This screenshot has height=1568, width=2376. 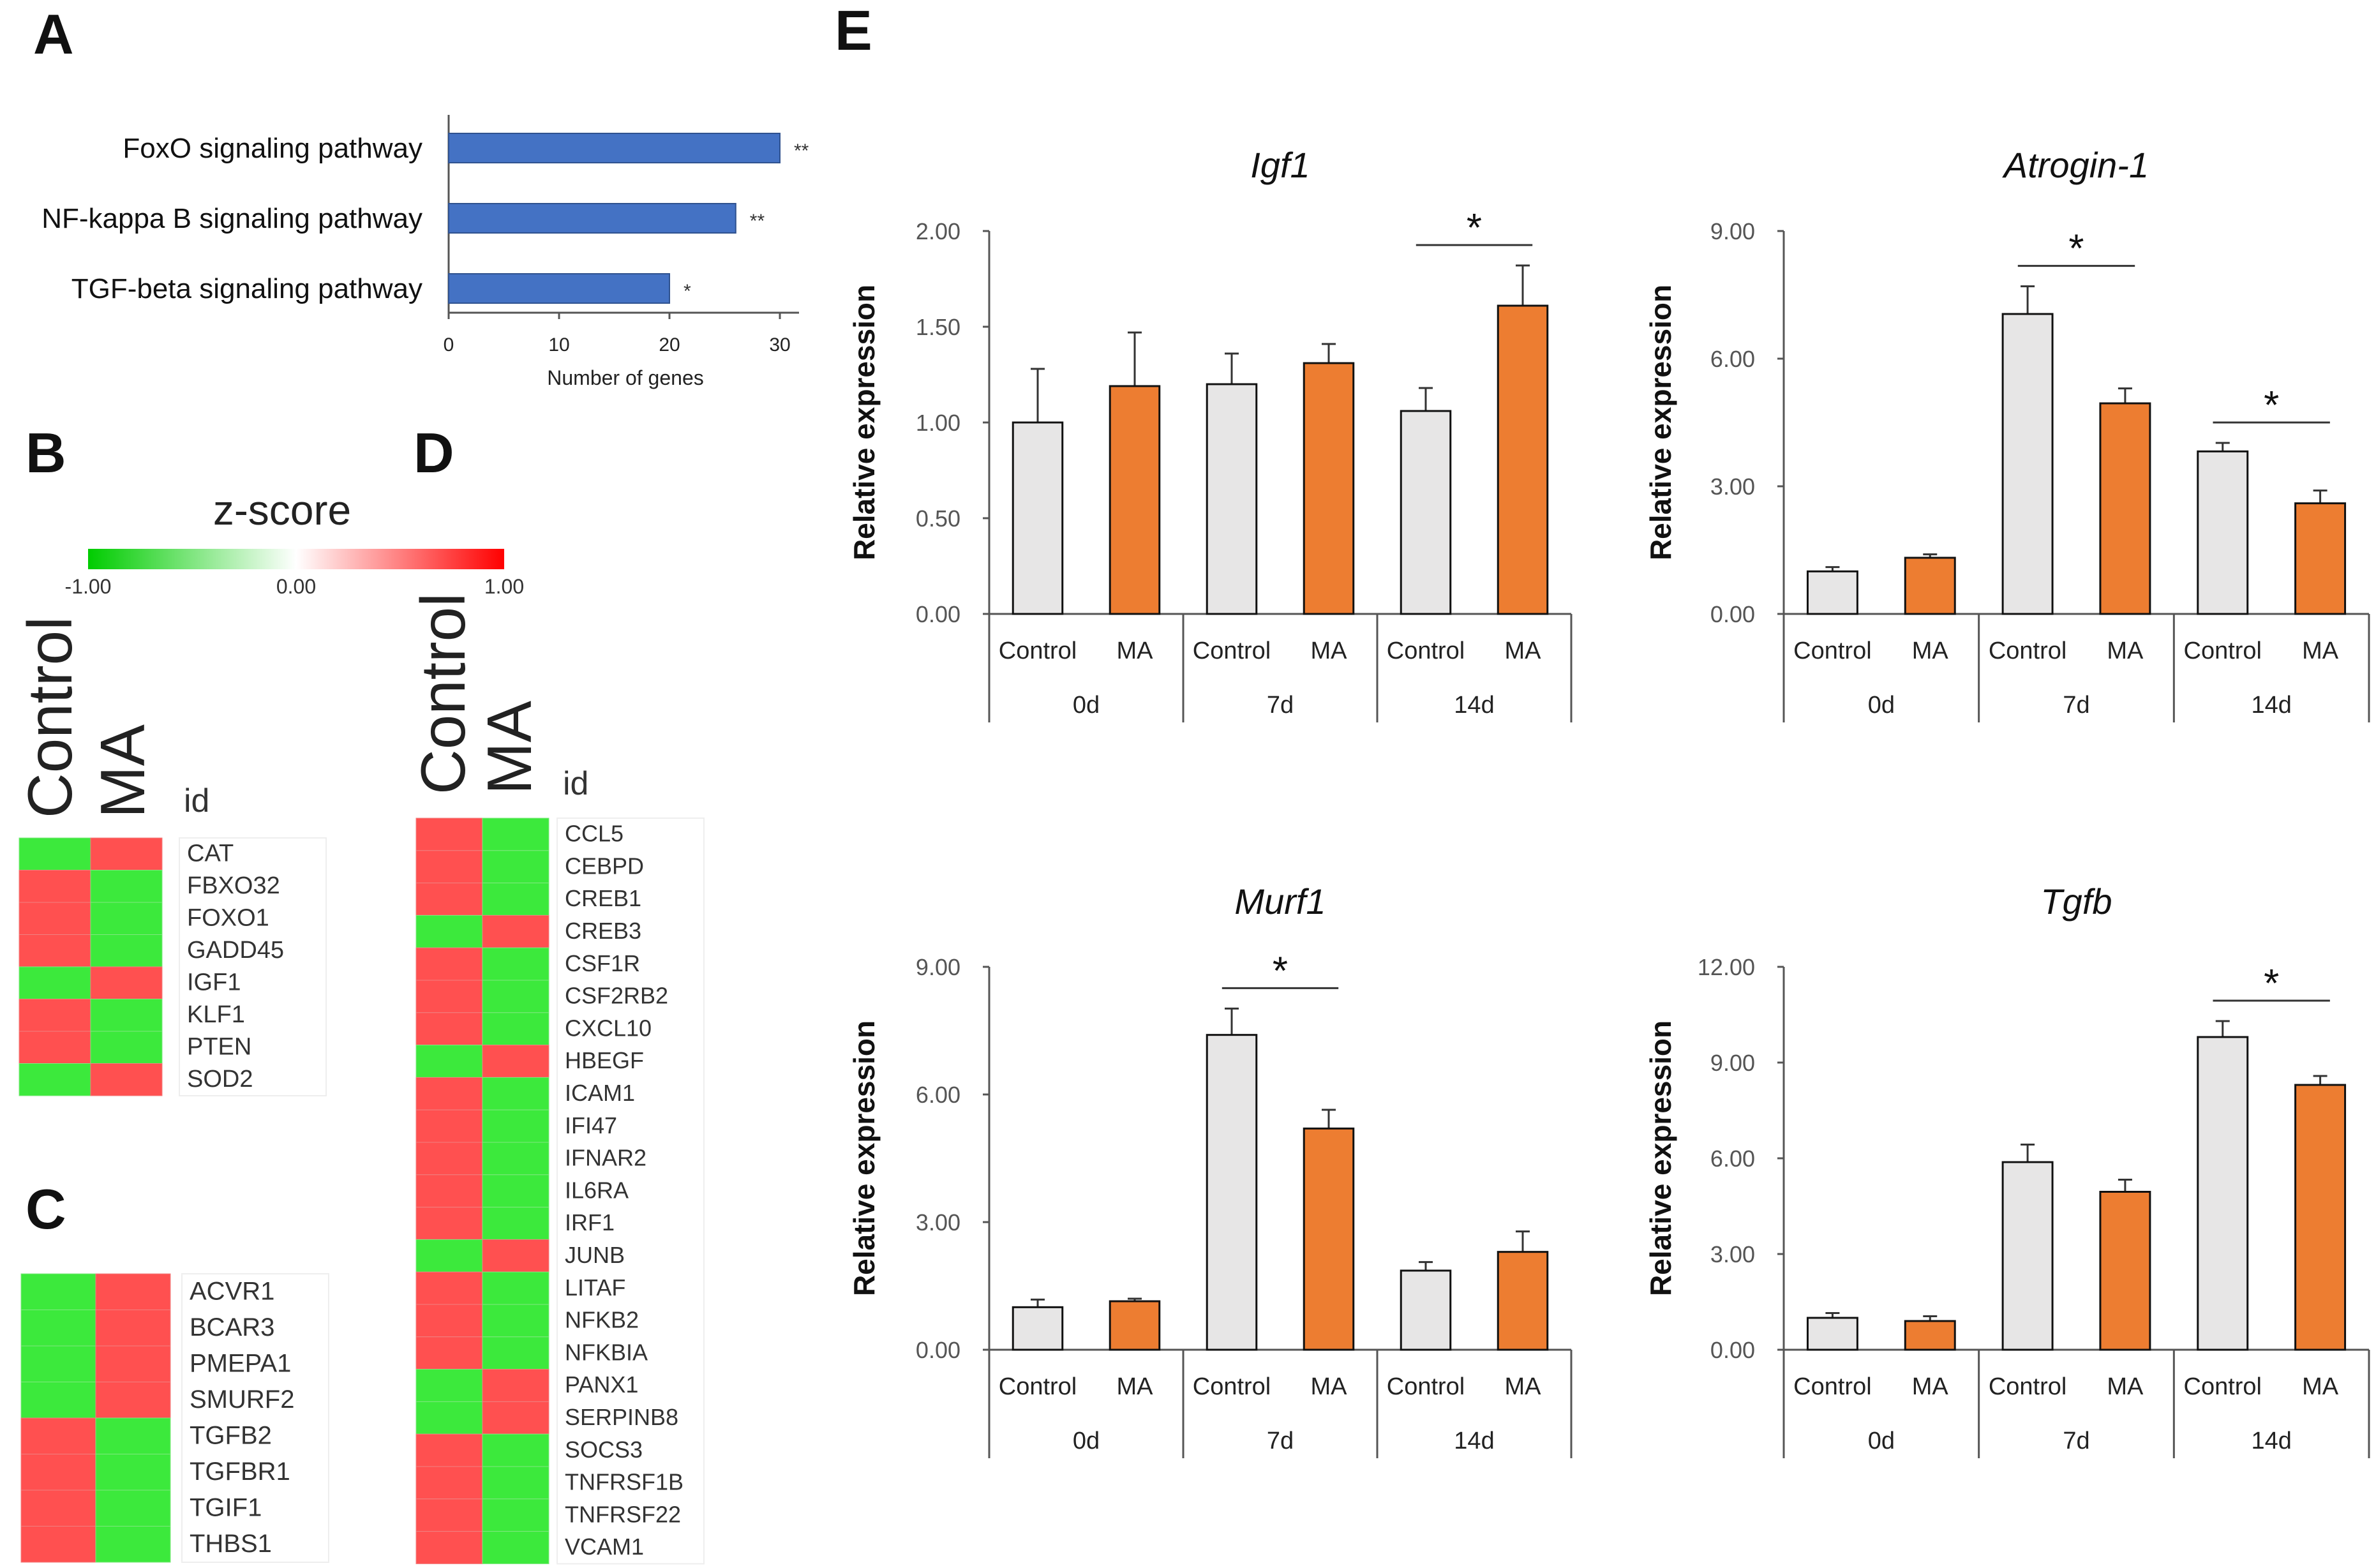 What do you see at coordinates (272, 148) in the screenshot?
I see `panel-a-category-label: FoxO signaling pathway` at bounding box center [272, 148].